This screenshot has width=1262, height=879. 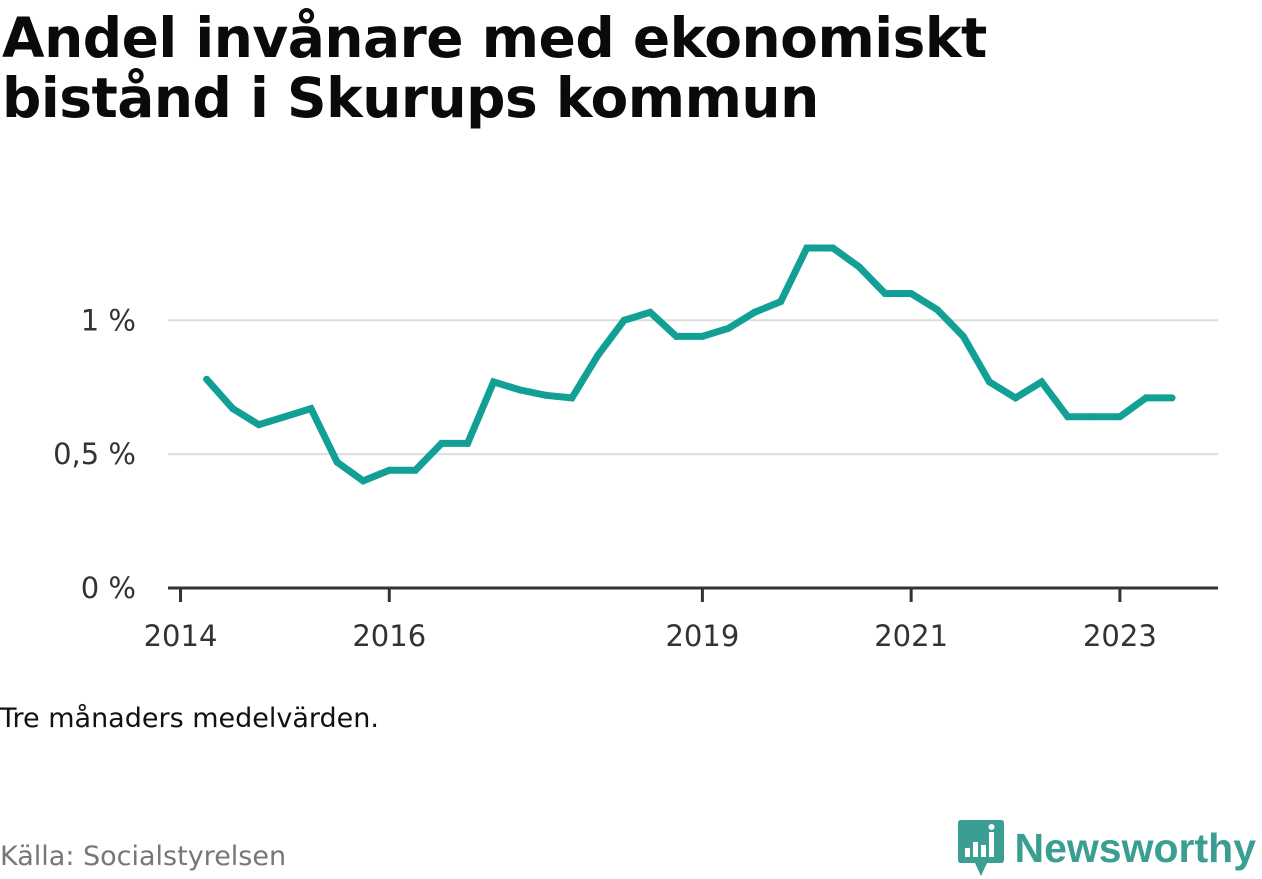 What do you see at coordinates (980, 848) in the screenshot?
I see `newsworthy-logo-icon` at bounding box center [980, 848].